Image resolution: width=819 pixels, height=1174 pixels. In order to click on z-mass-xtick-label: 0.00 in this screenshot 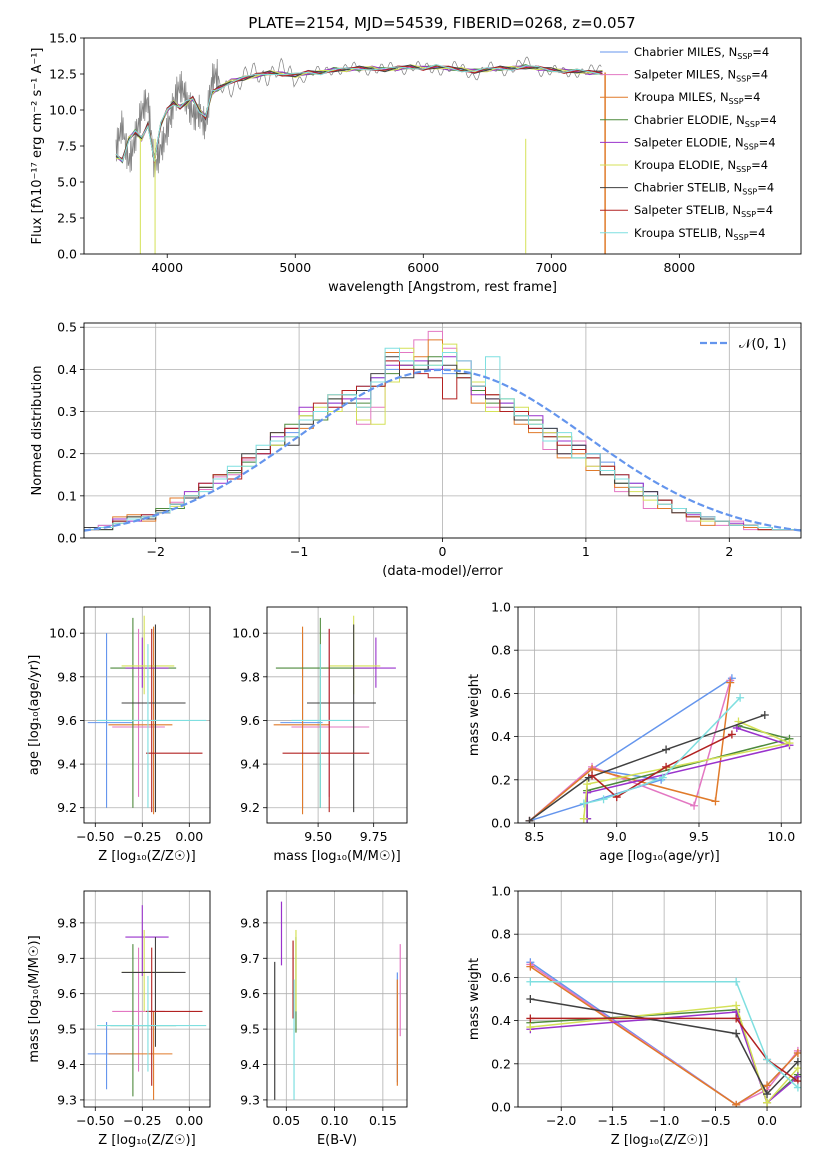, I will do `click(189, 1120)`.